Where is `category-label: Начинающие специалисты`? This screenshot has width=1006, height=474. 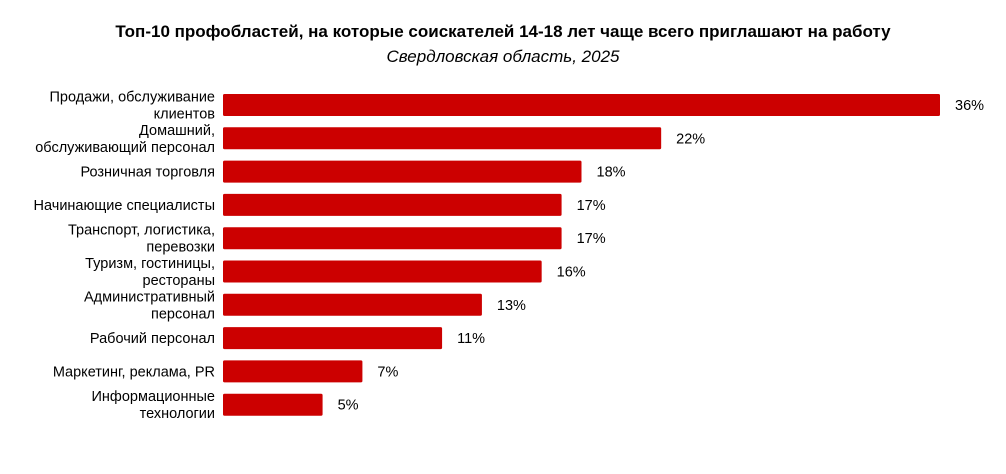
category-label: Начинающие специалисты is located at coordinates (124, 206).